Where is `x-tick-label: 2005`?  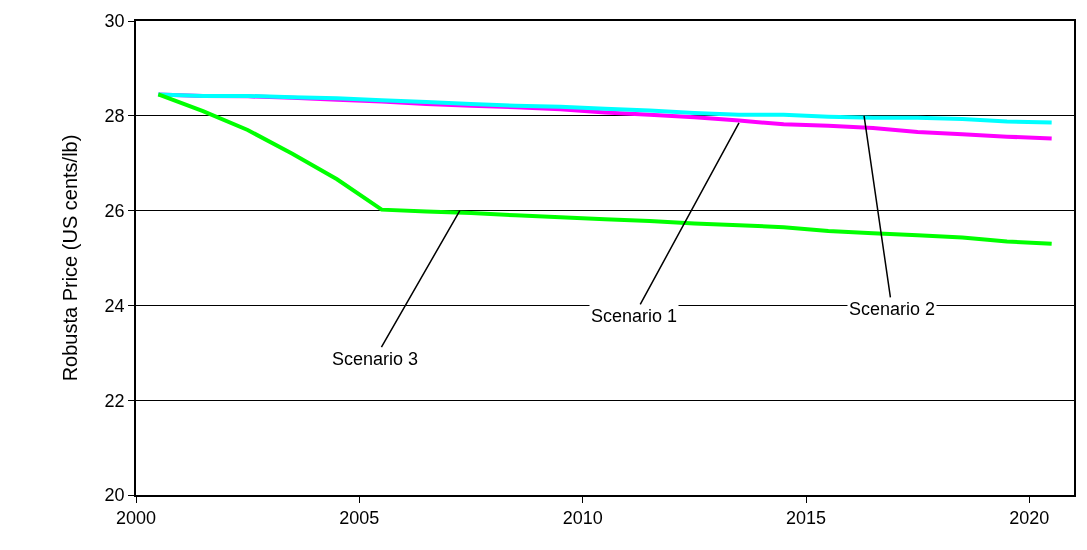 x-tick-label: 2005 is located at coordinates (359, 518).